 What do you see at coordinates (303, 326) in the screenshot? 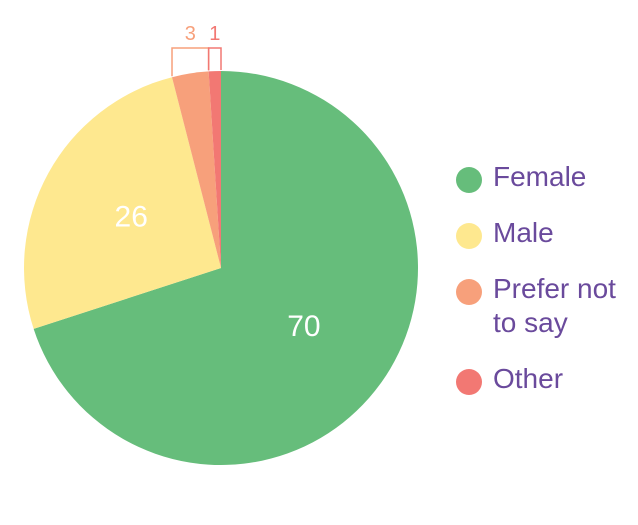
I see `slice-label-female: 70` at bounding box center [303, 326].